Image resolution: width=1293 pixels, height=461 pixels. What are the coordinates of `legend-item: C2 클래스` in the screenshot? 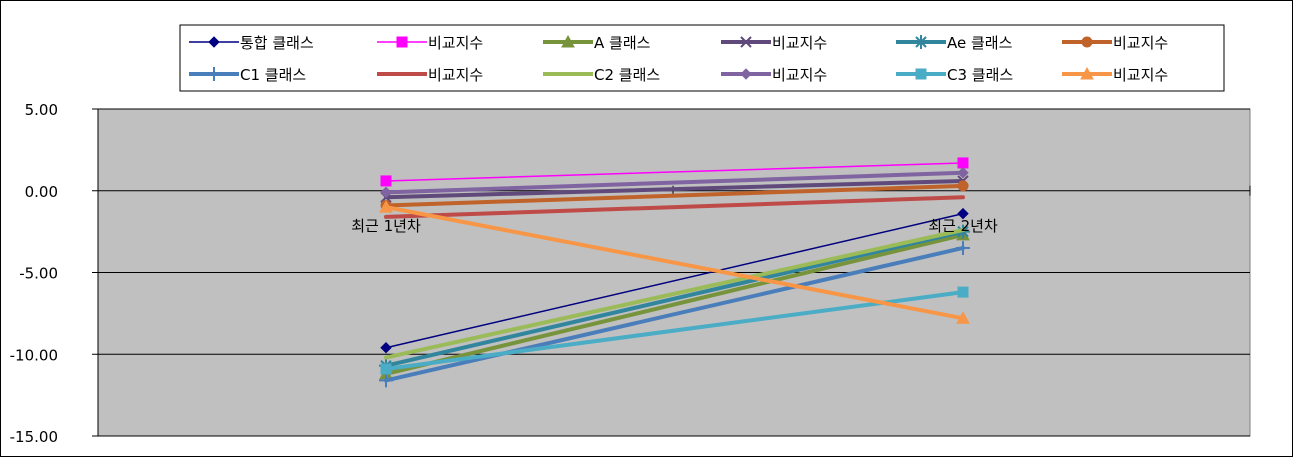 It's located at (601, 75).